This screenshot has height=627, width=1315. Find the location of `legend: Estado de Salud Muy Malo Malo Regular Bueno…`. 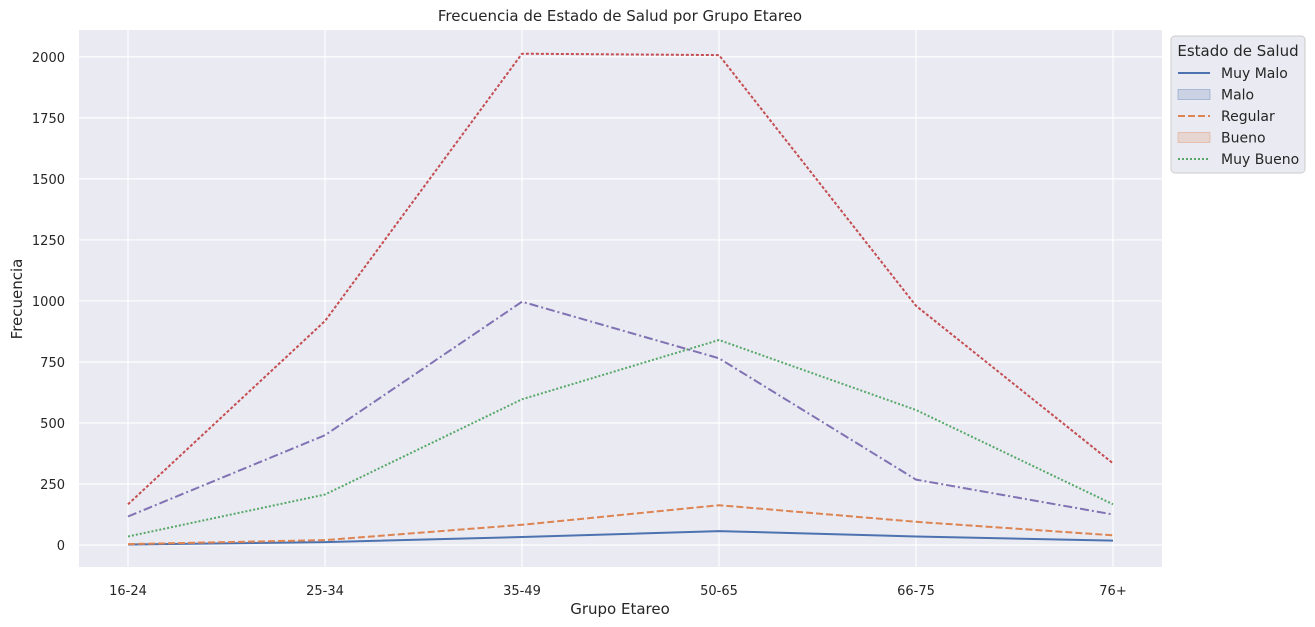

legend: Estado de Salud Muy Malo Malo Regular Bueno… is located at coordinates (1238, 104).